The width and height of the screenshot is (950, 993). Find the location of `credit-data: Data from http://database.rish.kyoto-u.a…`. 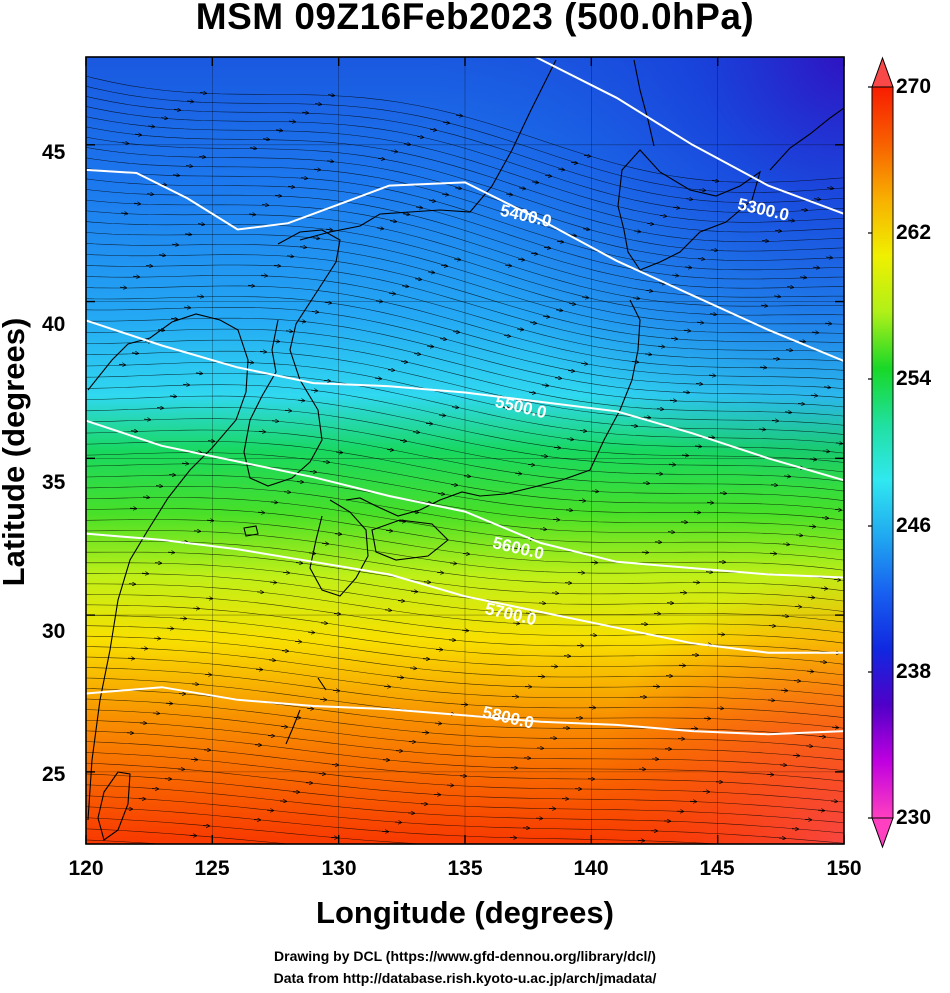

credit-data: Data from http://database.rish.kyoto-u.a… is located at coordinates (465, 978).